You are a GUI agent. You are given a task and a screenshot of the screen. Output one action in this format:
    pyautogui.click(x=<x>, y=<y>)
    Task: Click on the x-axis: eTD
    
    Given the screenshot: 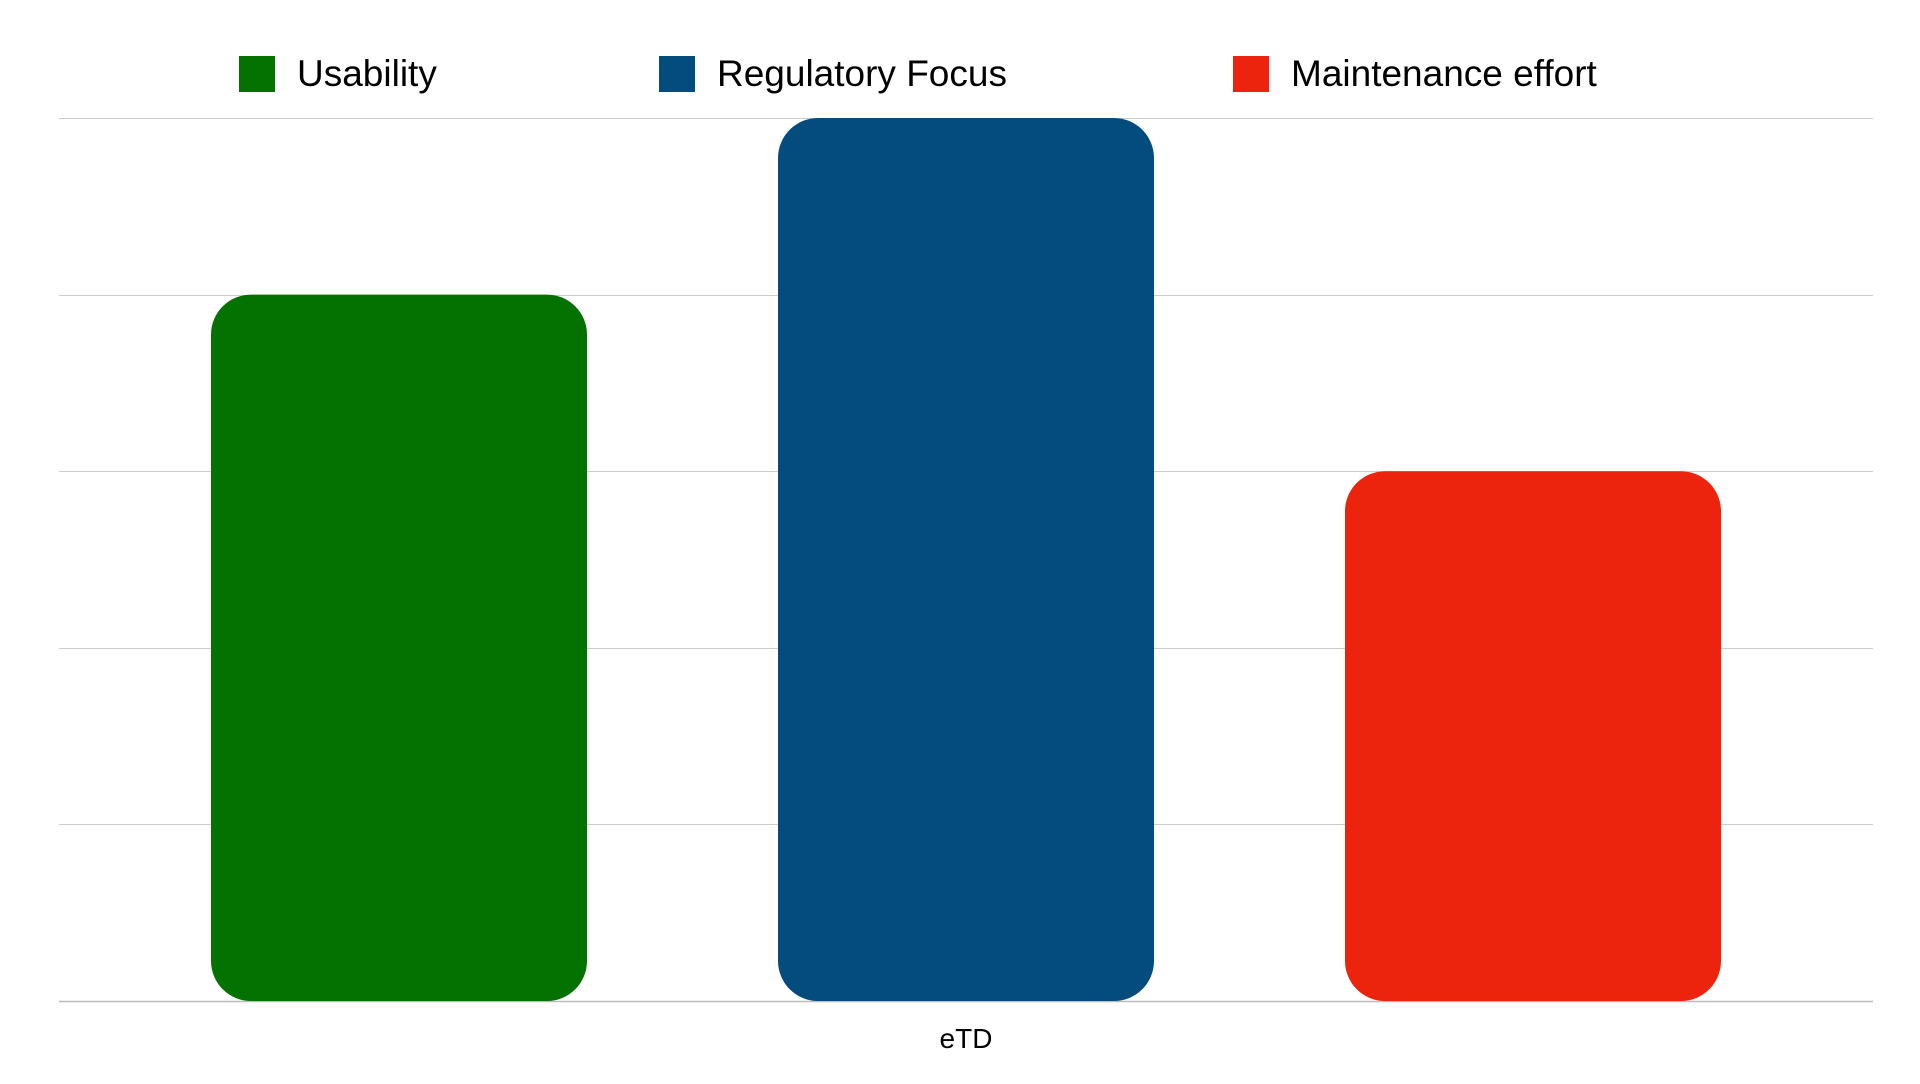 What is the action you would take?
    pyautogui.click(x=966, y=1038)
    